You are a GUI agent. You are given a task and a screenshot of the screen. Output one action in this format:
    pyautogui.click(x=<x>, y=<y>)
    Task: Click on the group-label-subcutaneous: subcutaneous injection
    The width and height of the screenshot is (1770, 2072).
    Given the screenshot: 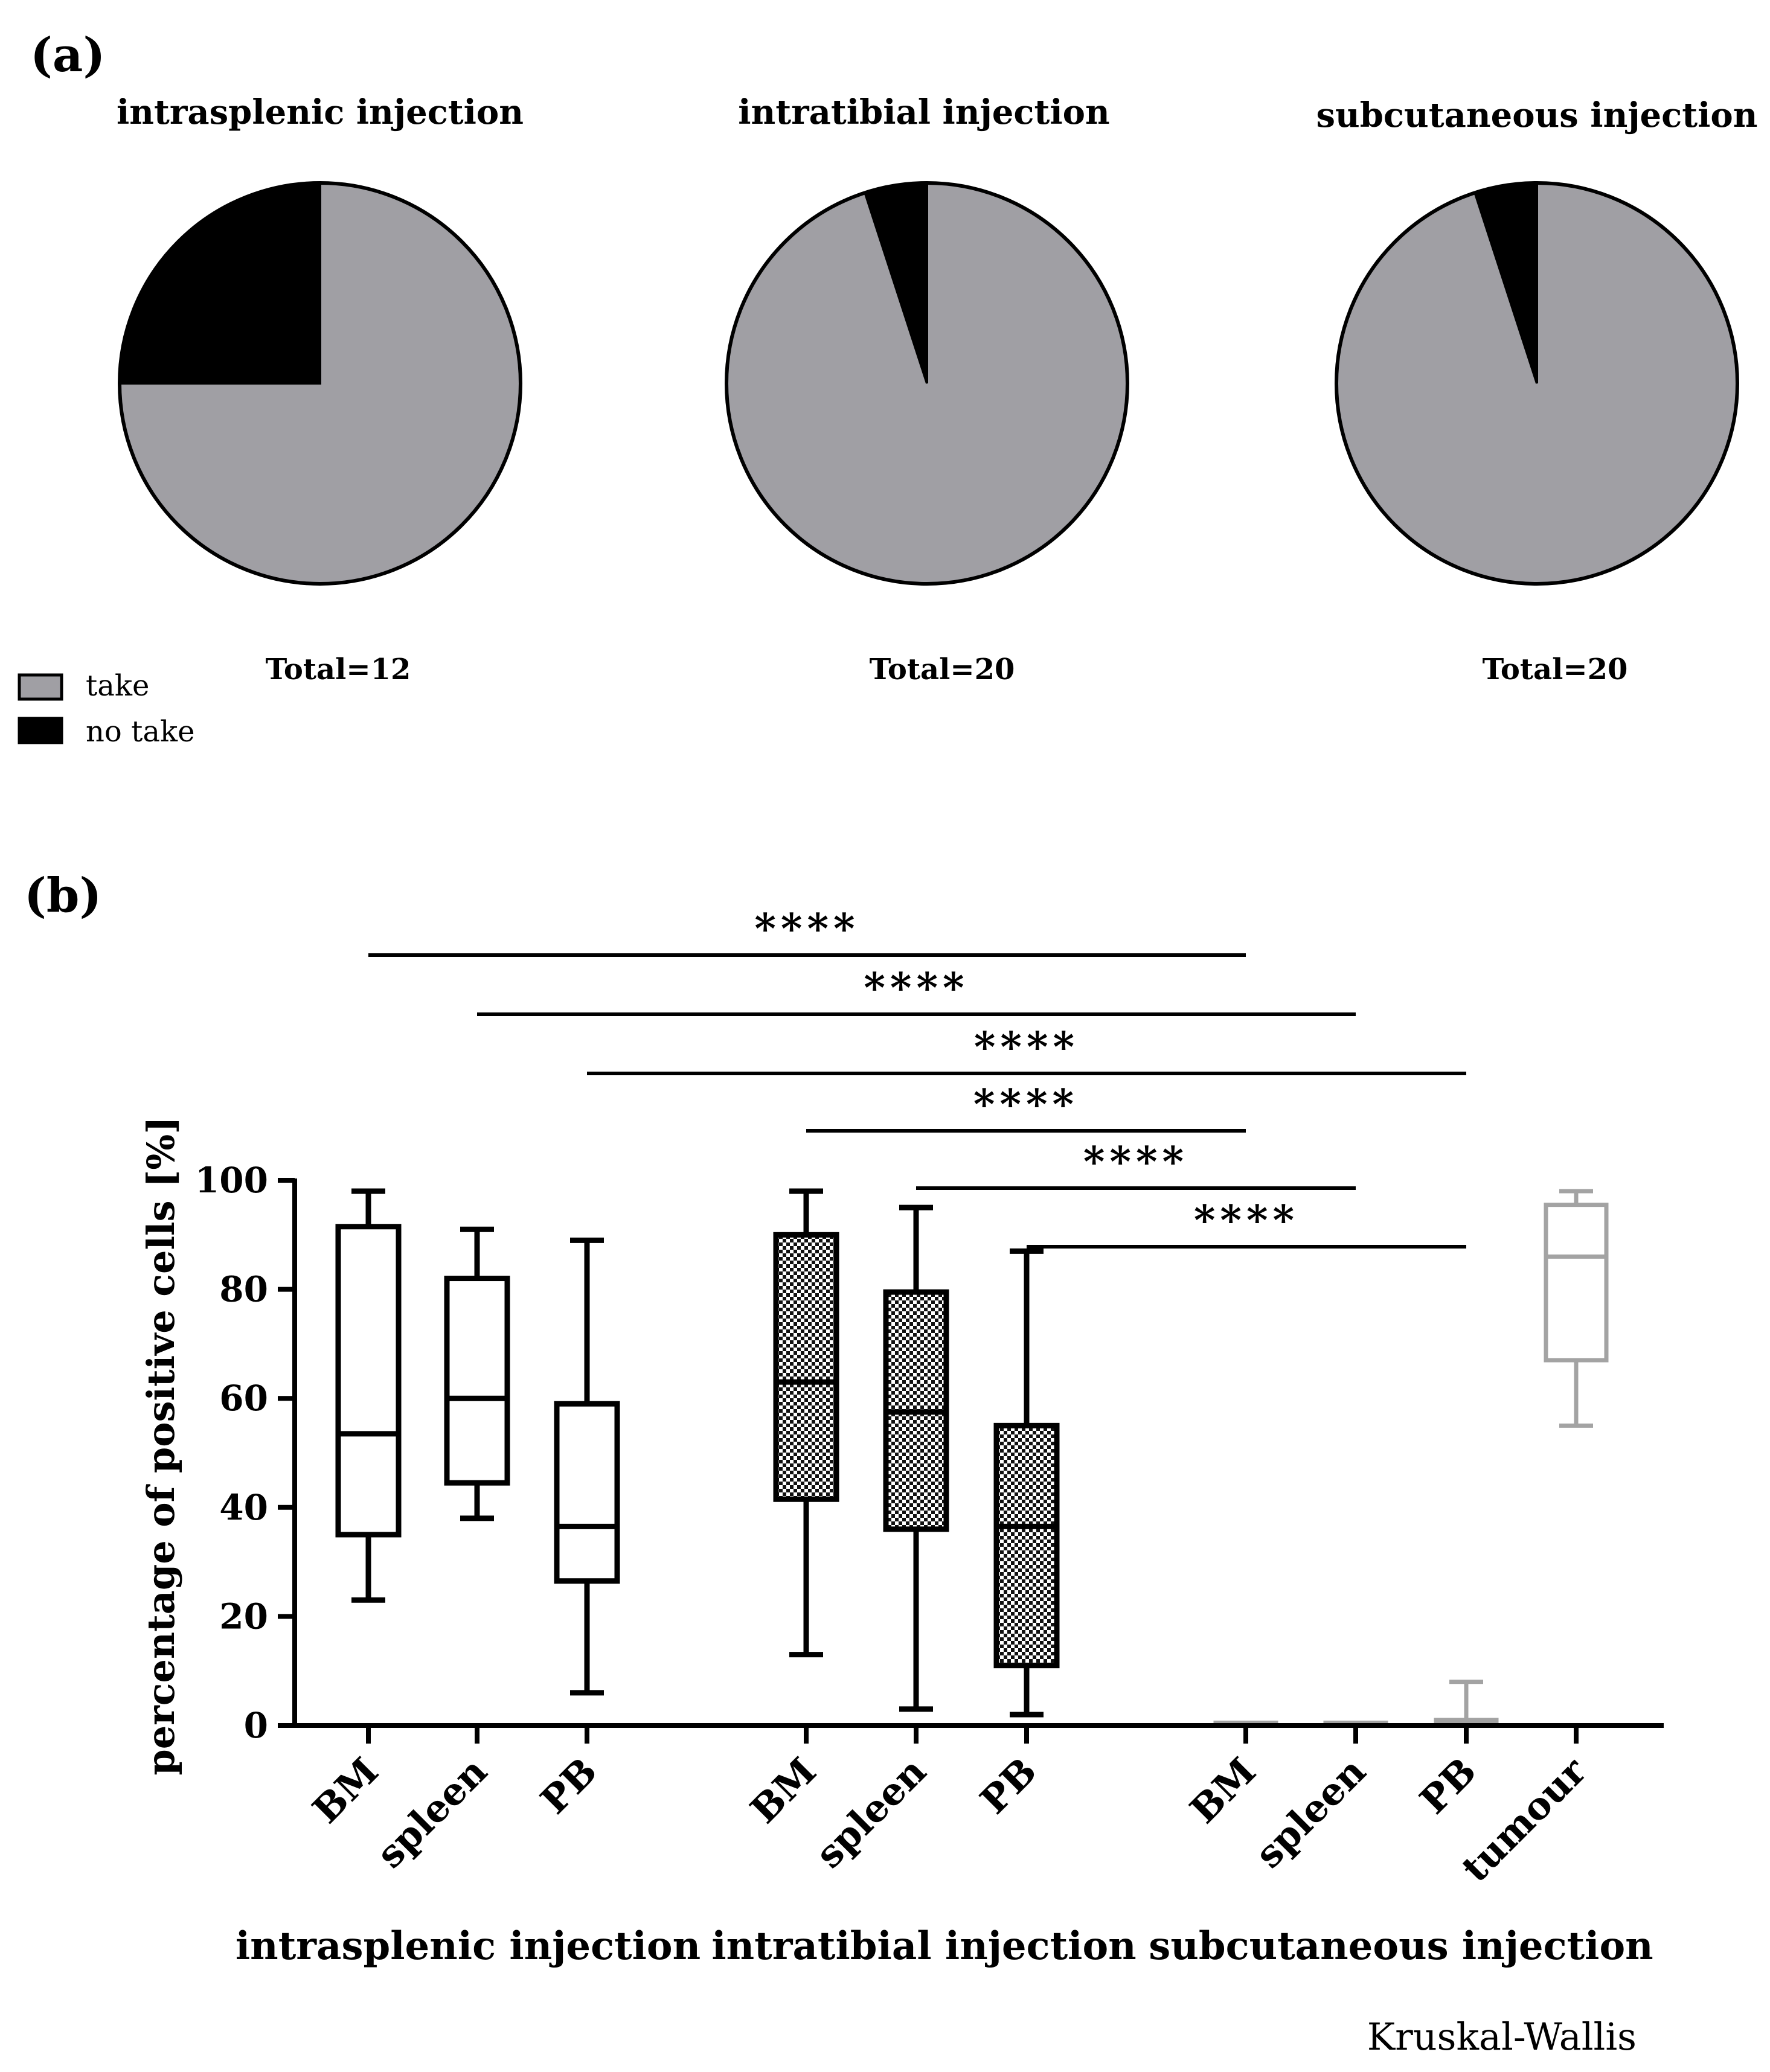 What is the action you would take?
    pyautogui.click(x=1401, y=1946)
    